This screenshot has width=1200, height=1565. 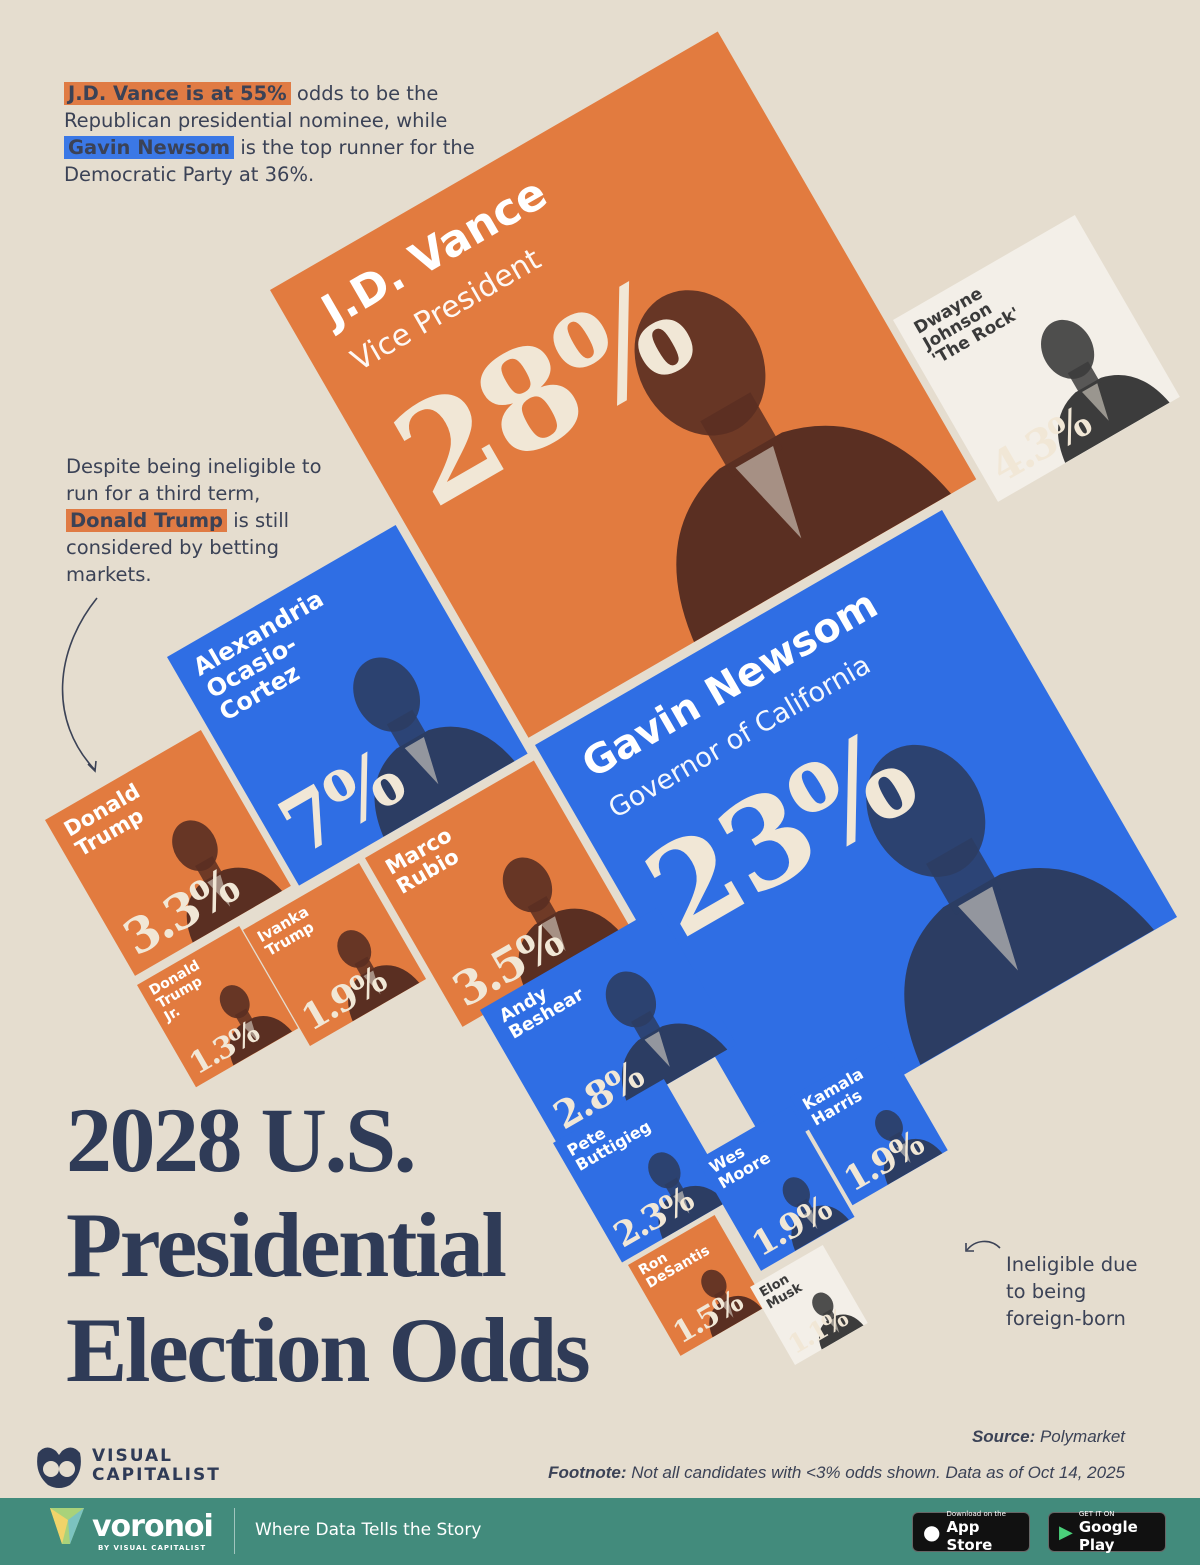 What do you see at coordinates (328, 1245) in the screenshot?
I see `chart-title: 2028 U.S. Presidential Election Odds` at bounding box center [328, 1245].